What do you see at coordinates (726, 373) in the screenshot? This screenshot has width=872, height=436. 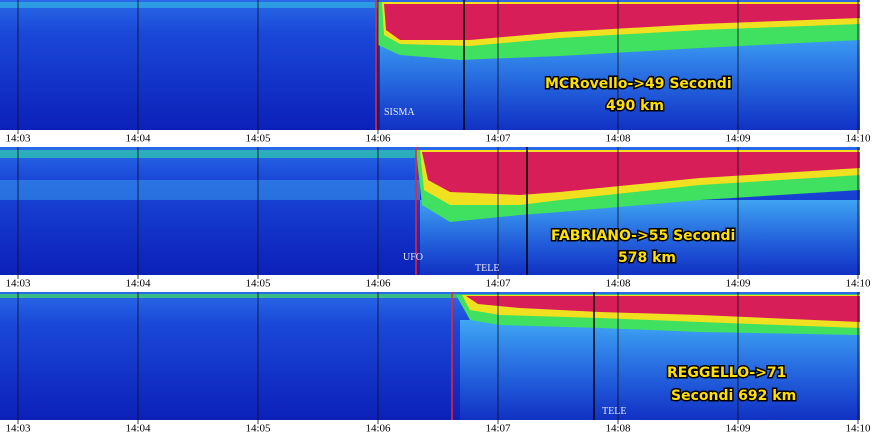 I see `station-label: REGGELLO->71` at bounding box center [726, 373].